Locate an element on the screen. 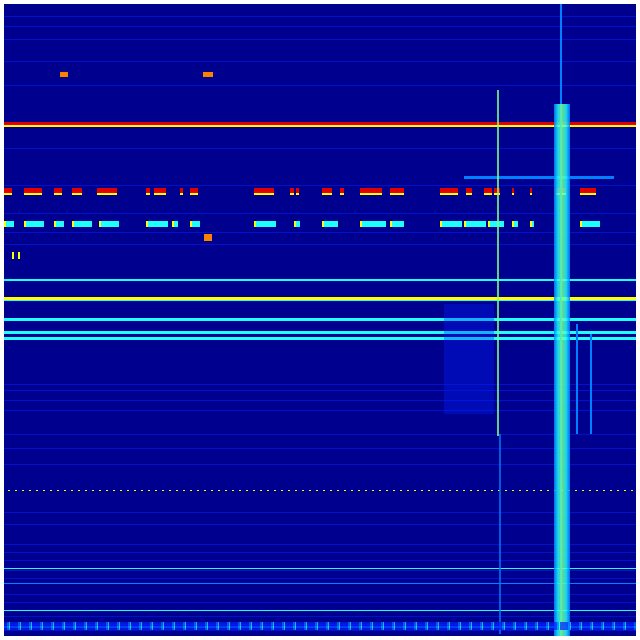 The width and height of the screenshot is (640, 640). red-band is located at coordinates (320, 123).